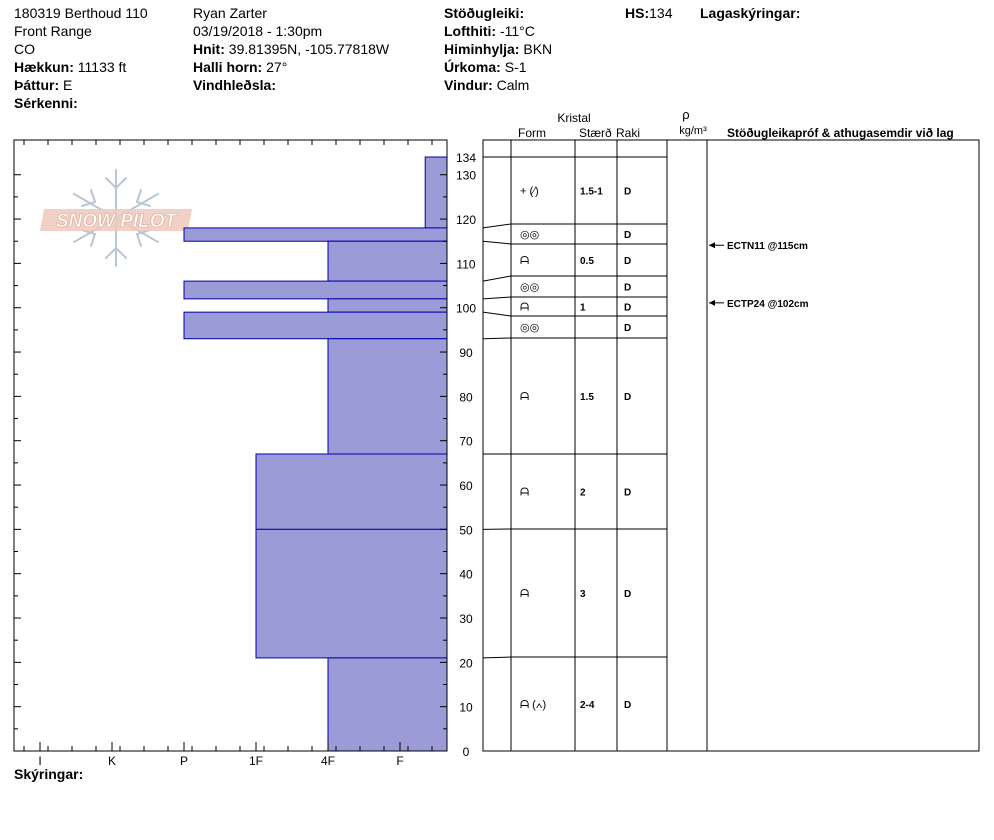  I want to click on wind-label: Vindur:, so click(468, 85).